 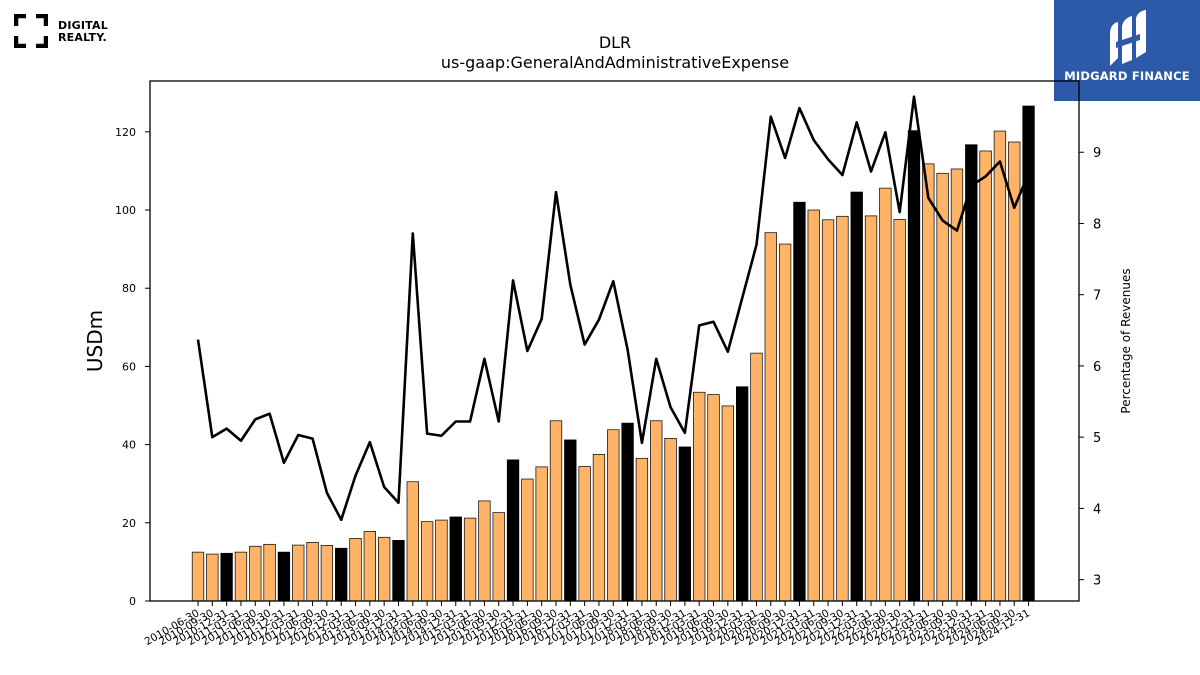 What do you see at coordinates (1097, 509) in the screenshot?
I see `y2tick-label: 4` at bounding box center [1097, 509].